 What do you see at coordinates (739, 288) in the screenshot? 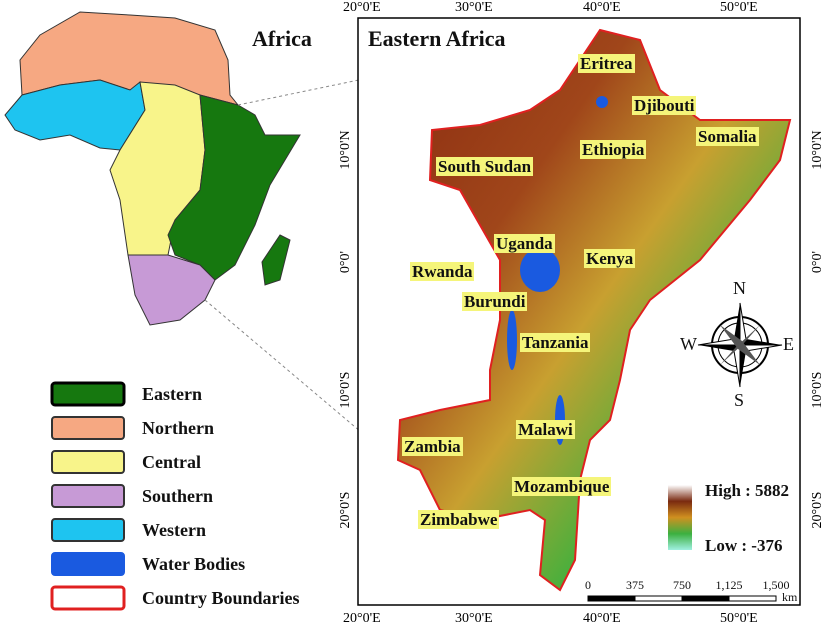
I see `compass-n: N` at bounding box center [739, 288].